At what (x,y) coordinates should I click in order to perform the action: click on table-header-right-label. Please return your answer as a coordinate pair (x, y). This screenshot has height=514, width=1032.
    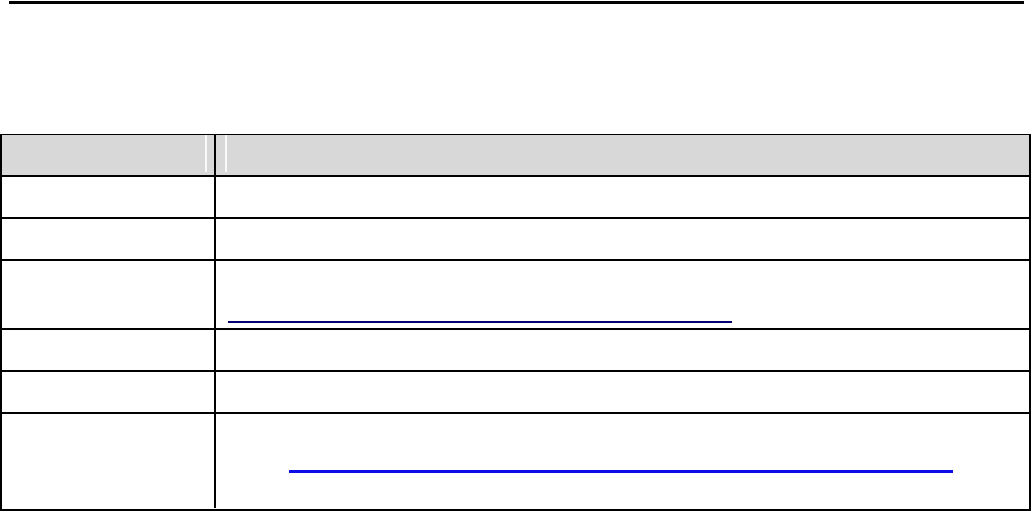
    Looking at the image, I should click on (622, 139).